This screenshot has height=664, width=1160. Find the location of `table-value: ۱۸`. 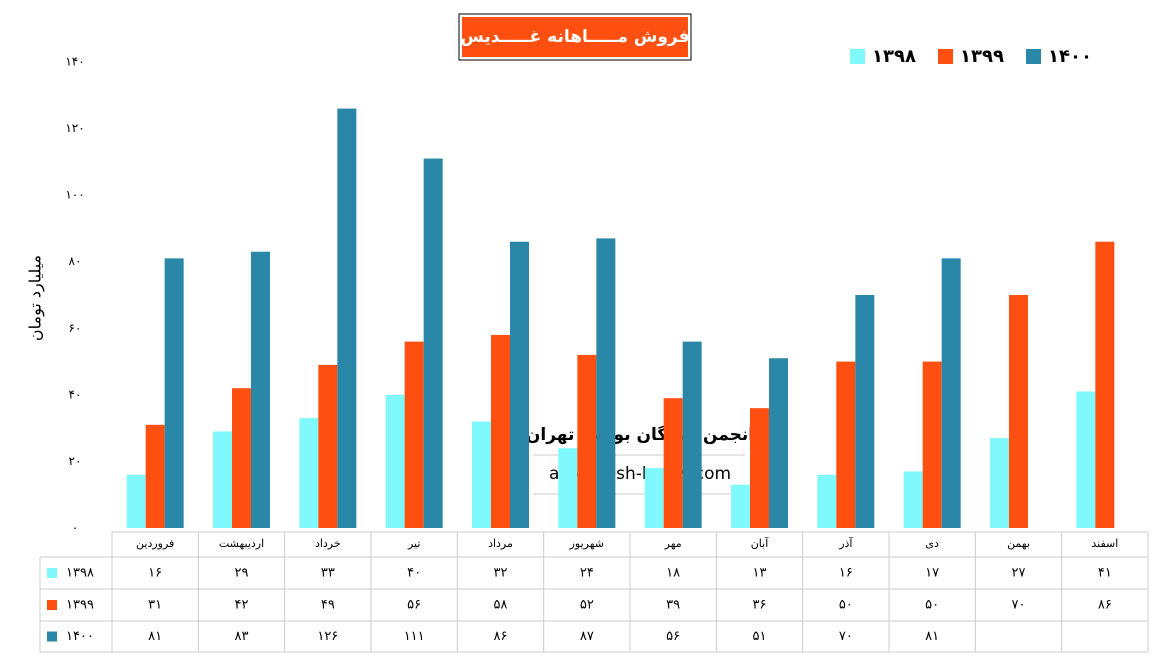

table-value: ۱۸ is located at coordinates (673, 573).